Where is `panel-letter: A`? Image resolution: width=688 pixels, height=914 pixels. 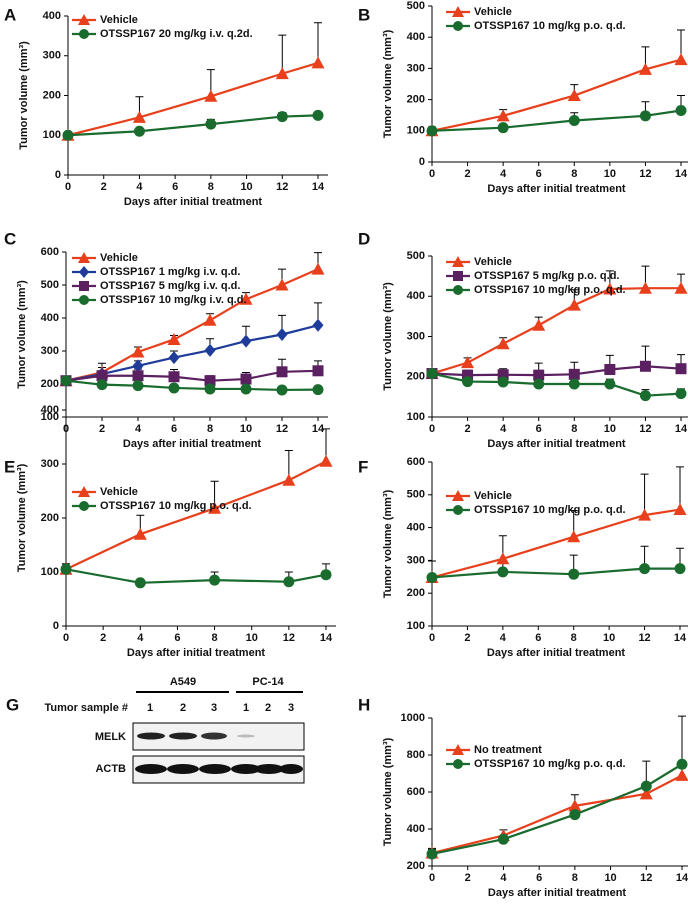 panel-letter: A is located at coordinates (10, 14).